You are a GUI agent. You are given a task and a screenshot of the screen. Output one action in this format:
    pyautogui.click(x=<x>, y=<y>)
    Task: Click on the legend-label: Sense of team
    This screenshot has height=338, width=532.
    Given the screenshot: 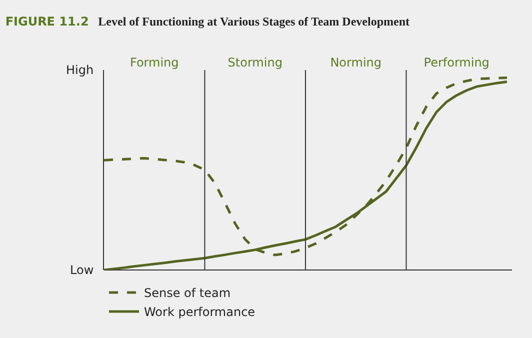 What is the action you would take?
    pyautogui.click(x=187, y=293)
    